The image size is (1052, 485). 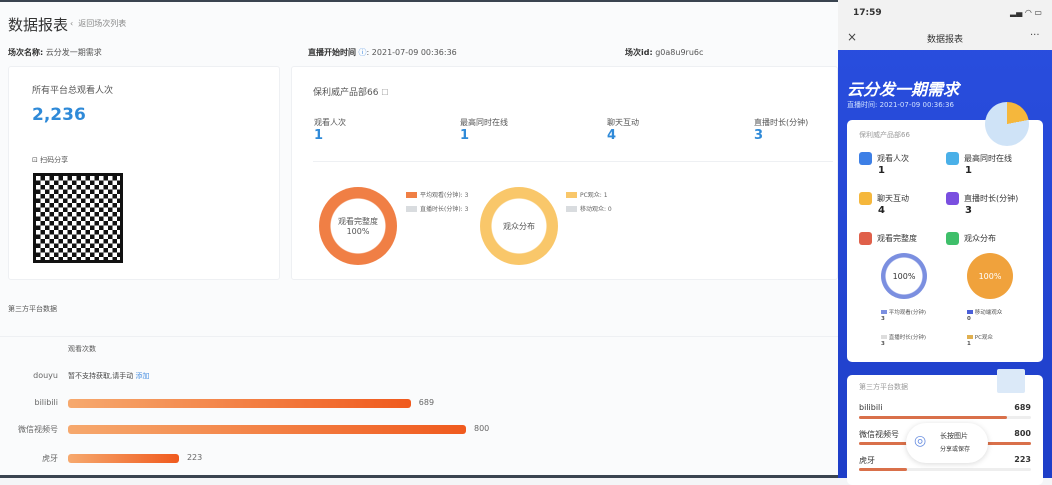 I want to click on start-time: 2021-07-09 00:36:36, so click(x=414, y=52).